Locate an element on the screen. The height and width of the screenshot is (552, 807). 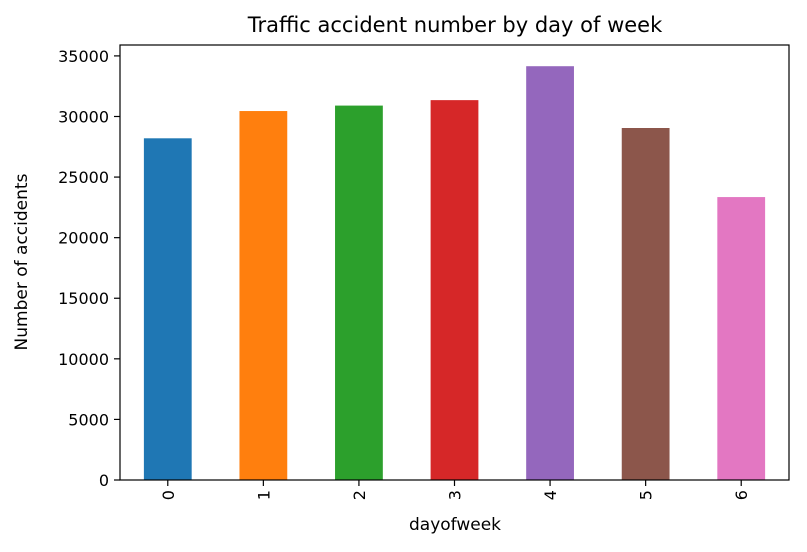
chart-title: Traffic accident number by day of week is located at coordinates (455, 25).